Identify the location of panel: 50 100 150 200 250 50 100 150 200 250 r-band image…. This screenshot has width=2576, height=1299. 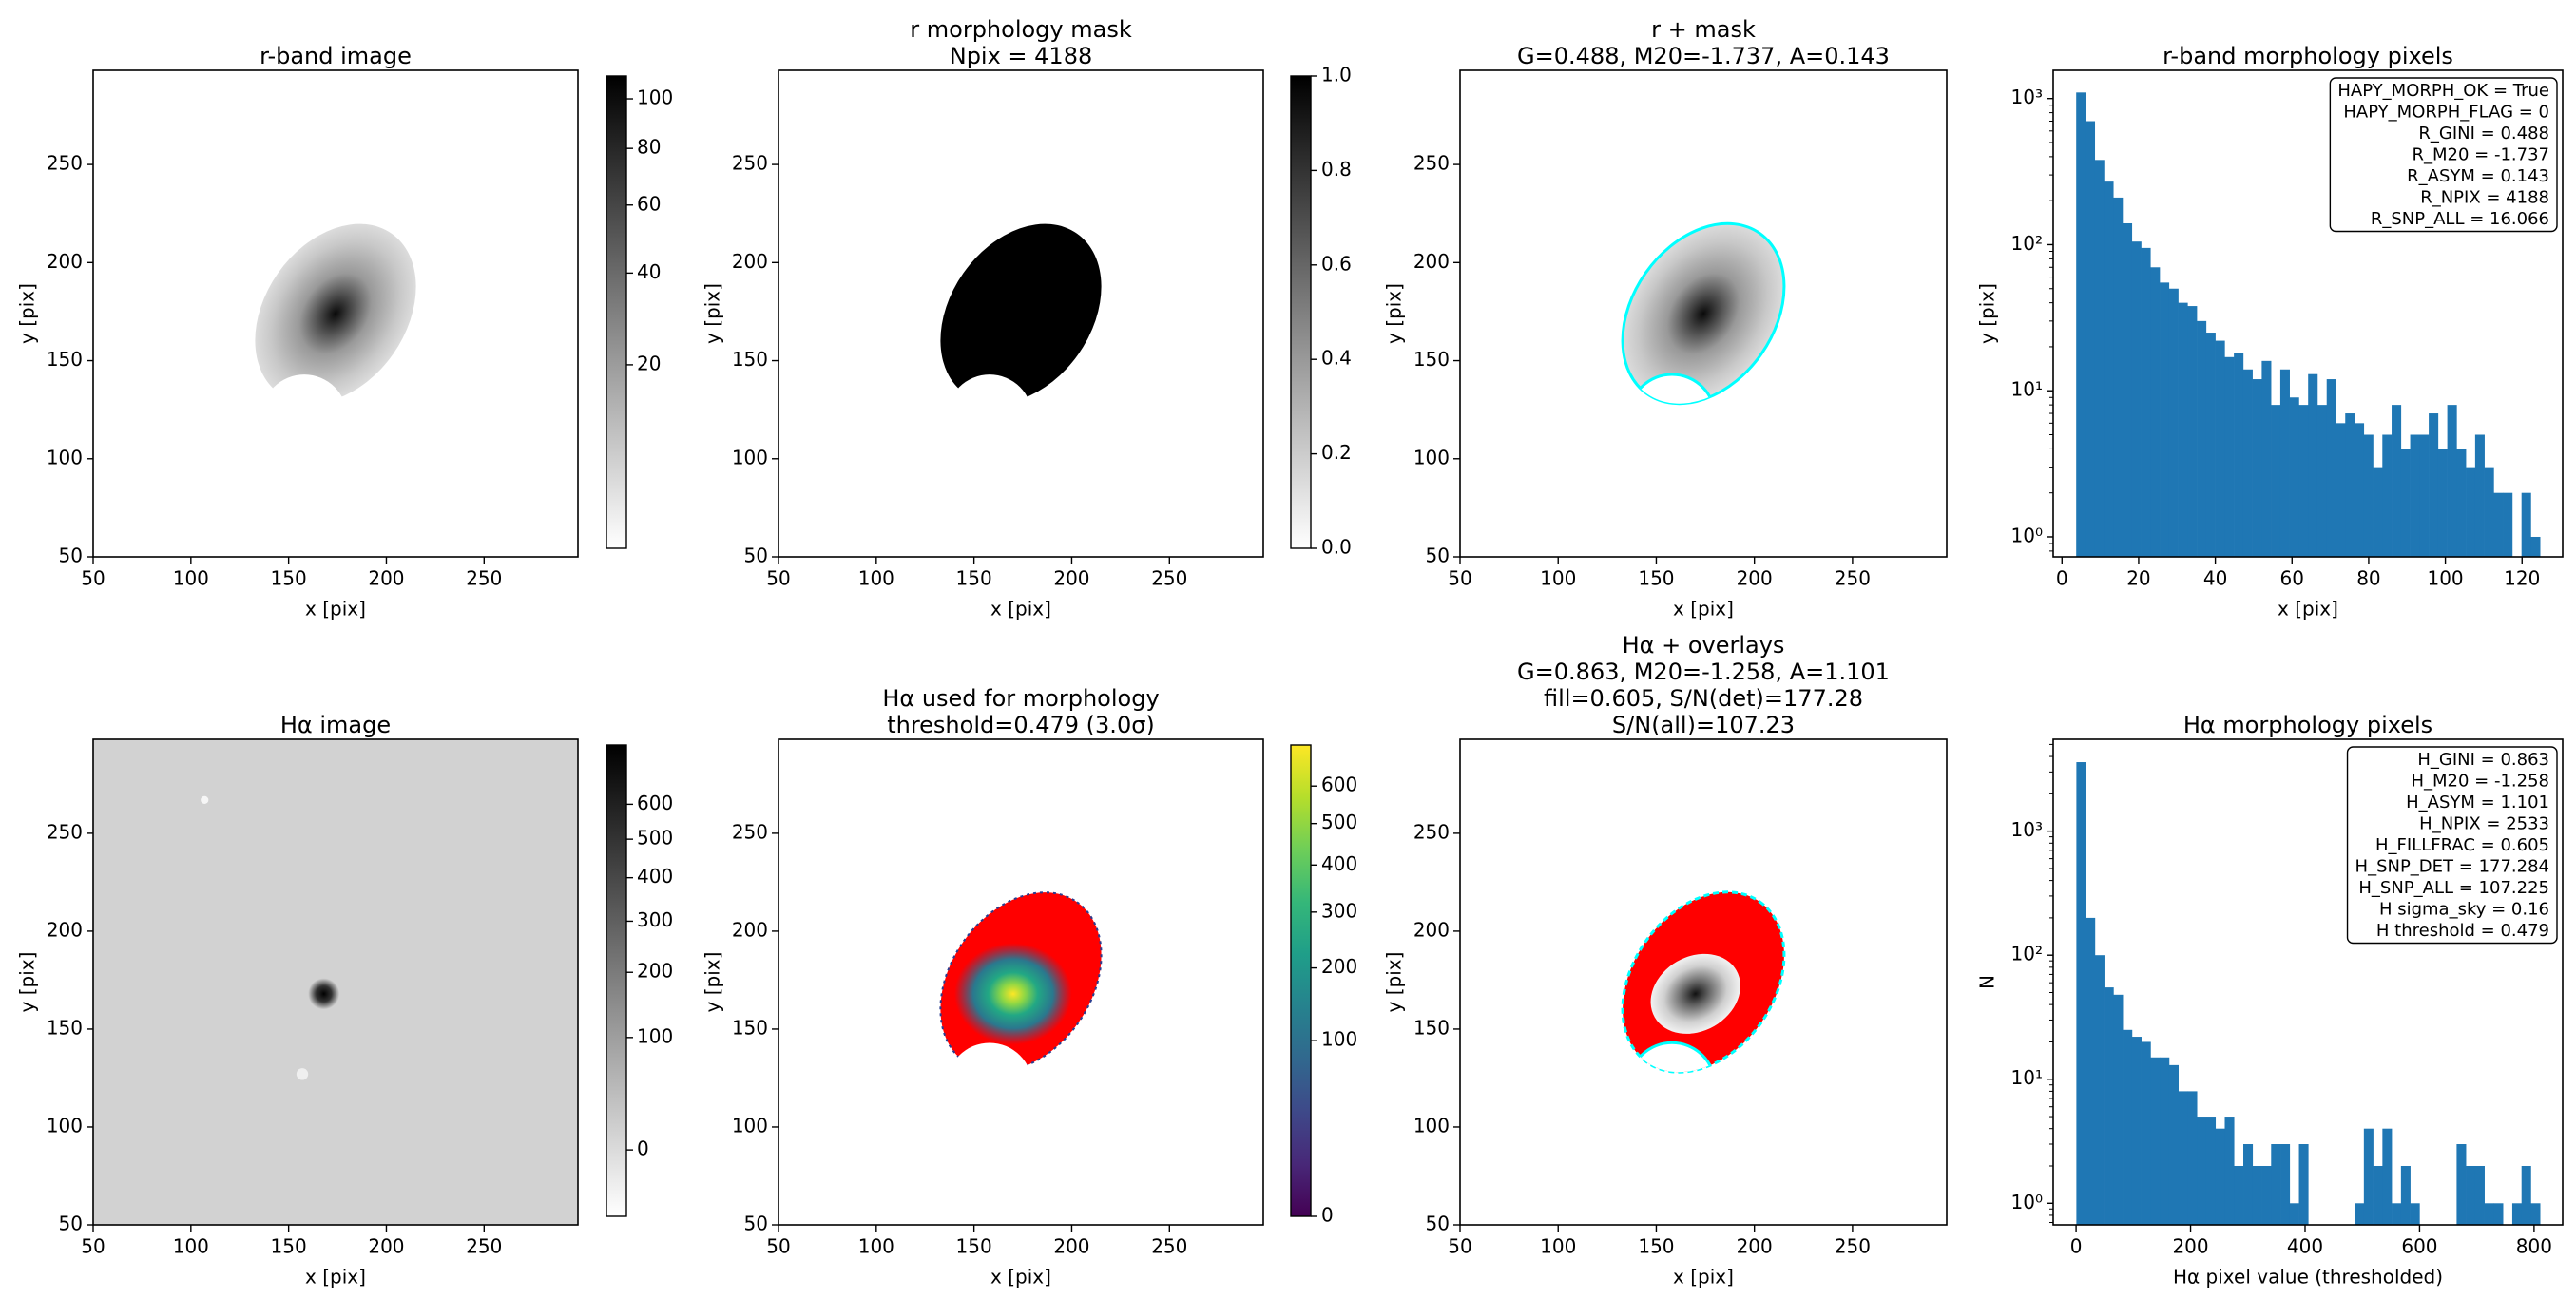
(345, 332).